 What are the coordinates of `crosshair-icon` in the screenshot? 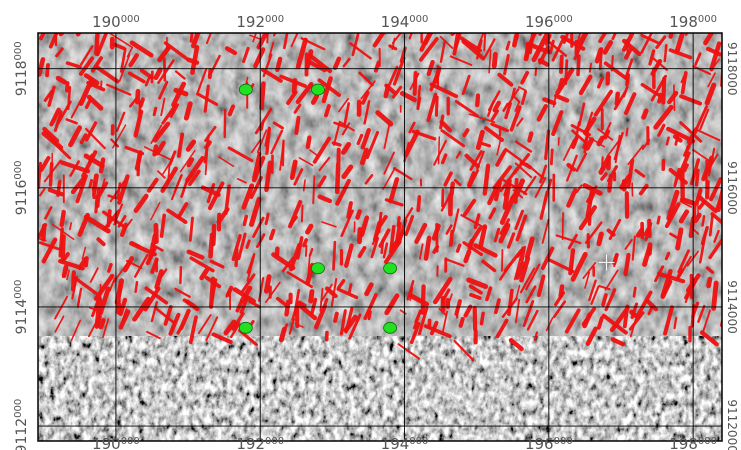 It's located at (606, 262).